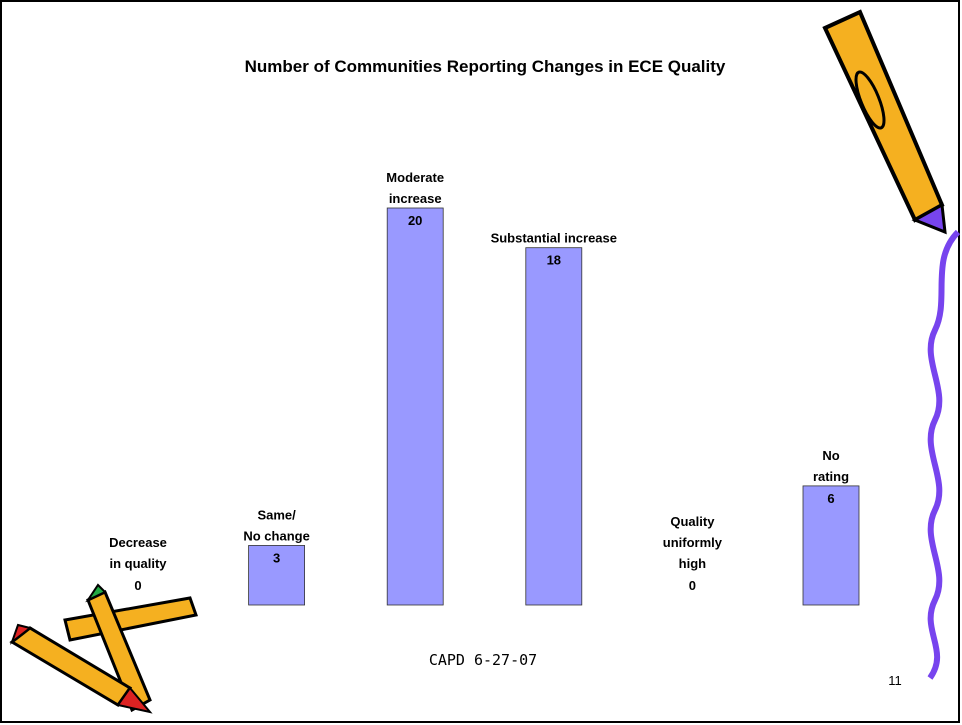 The image size is (962, 725). Describe the element at coordinates (554, 260) in the screenshot. I see `value-label: 18` at that location.